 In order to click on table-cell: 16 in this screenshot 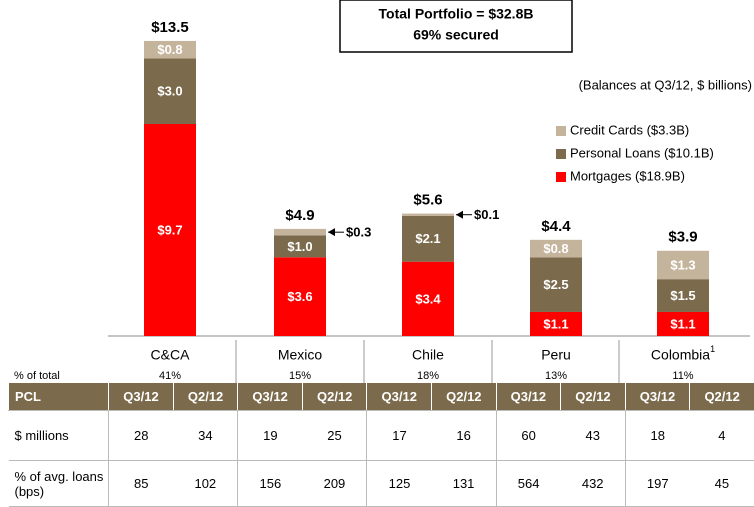, I will do `click(464, 436)`.